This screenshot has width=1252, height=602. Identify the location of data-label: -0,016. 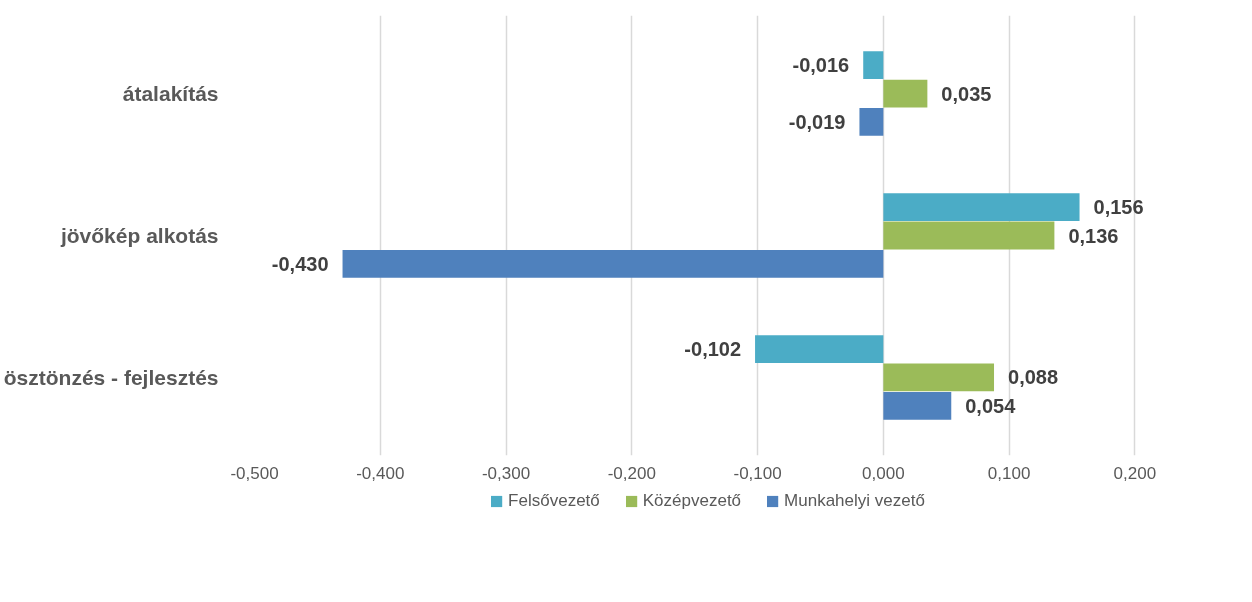
(821, 65).